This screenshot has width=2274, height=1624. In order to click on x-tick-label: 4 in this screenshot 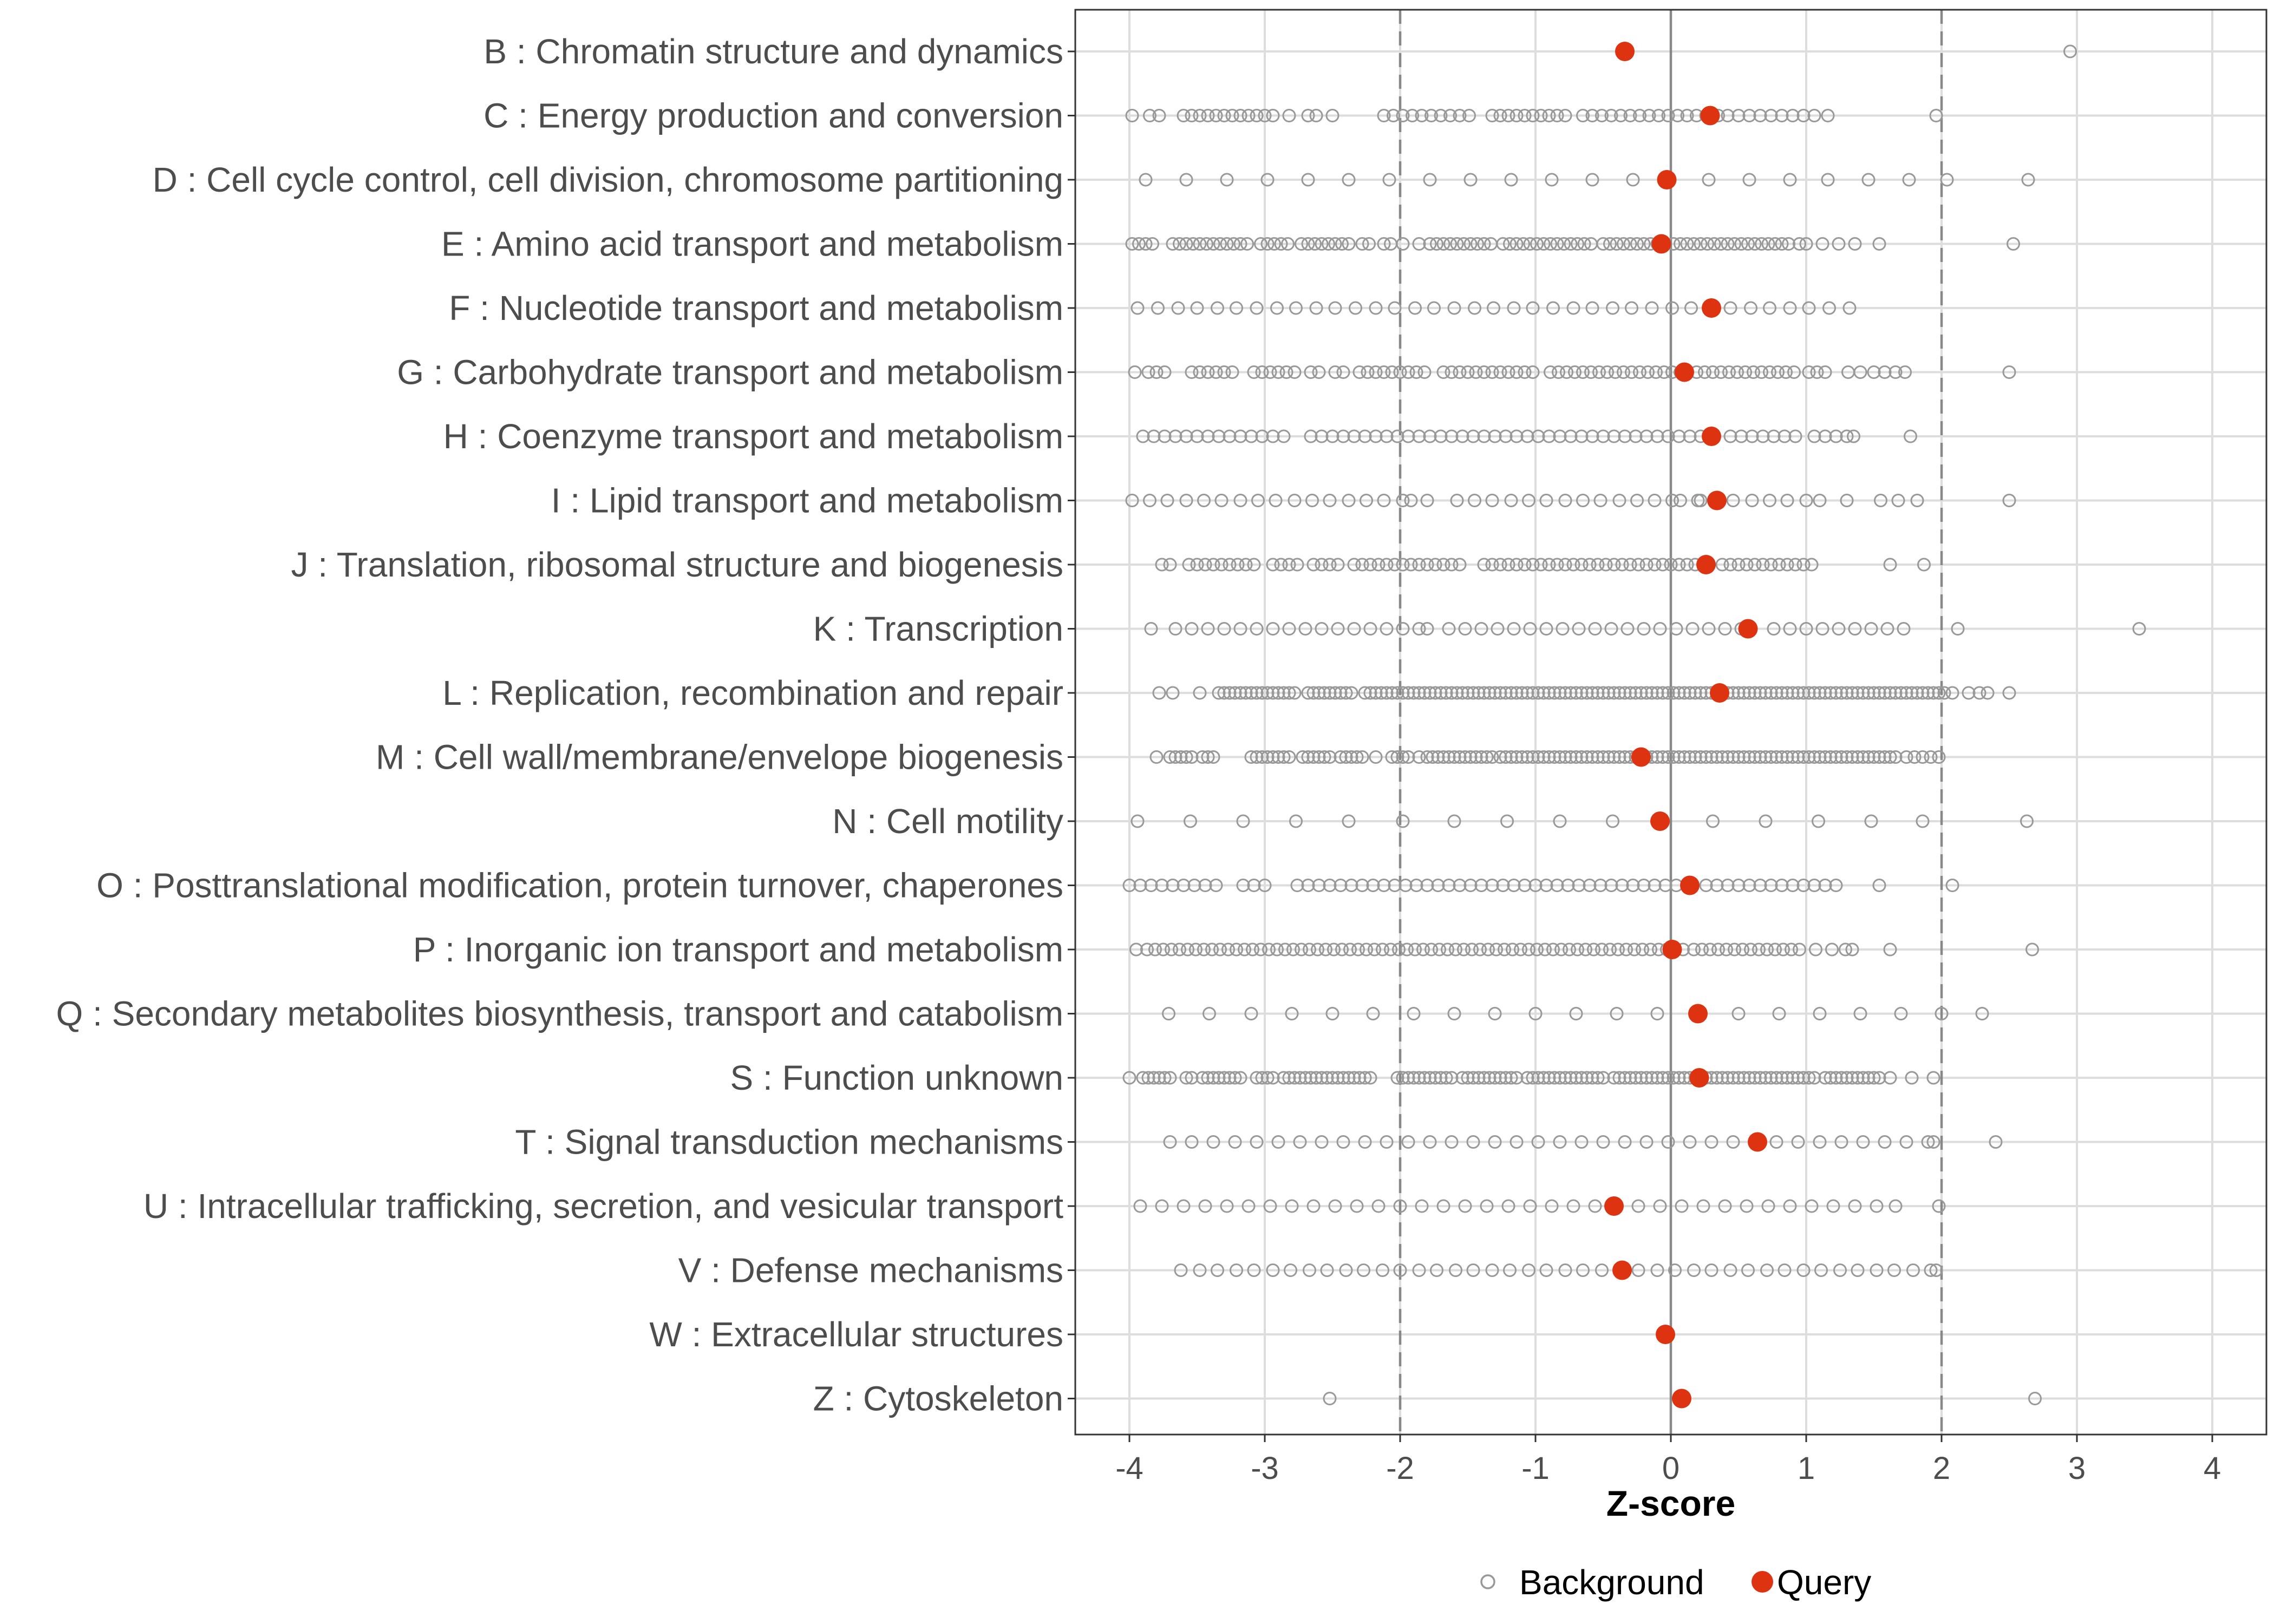, I will do `click(2212, 1468)`.